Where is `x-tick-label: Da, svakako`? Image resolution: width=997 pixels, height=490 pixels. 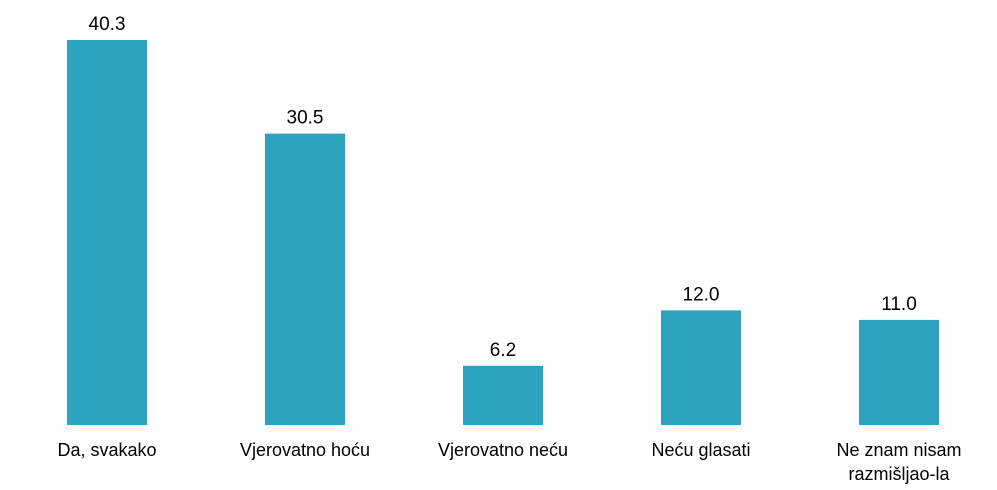
x-tick-label: Da, svakako is located at coordinates (107, 450).